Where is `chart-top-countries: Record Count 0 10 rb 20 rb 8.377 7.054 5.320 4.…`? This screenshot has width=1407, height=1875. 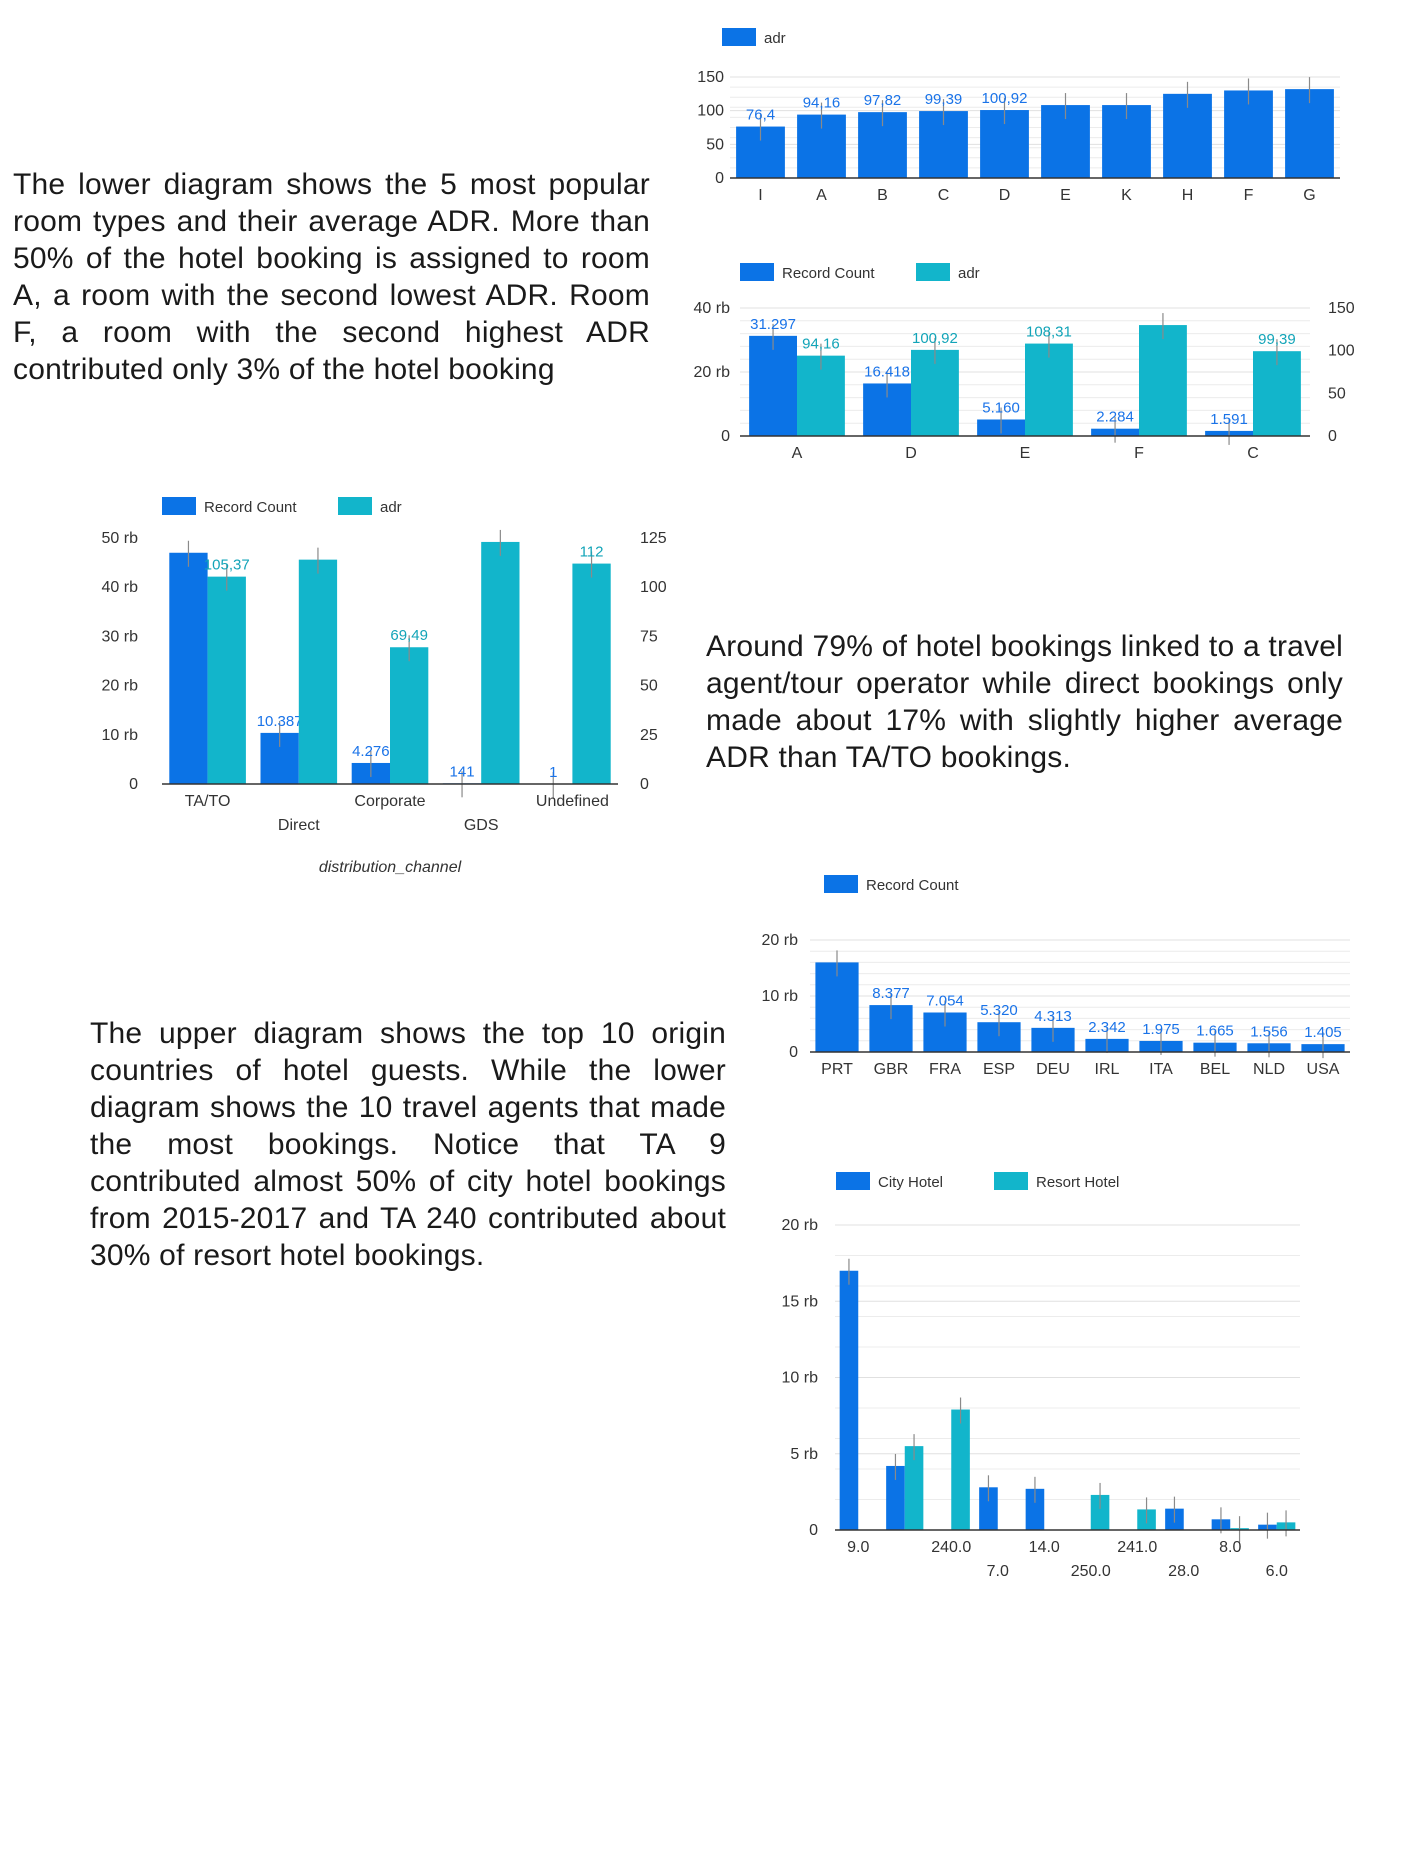 chart-top-countries: Record Count 0 10 rb 20 rb 8.377 7.054 5.320 4.… is located at coordinates (1056, 976).